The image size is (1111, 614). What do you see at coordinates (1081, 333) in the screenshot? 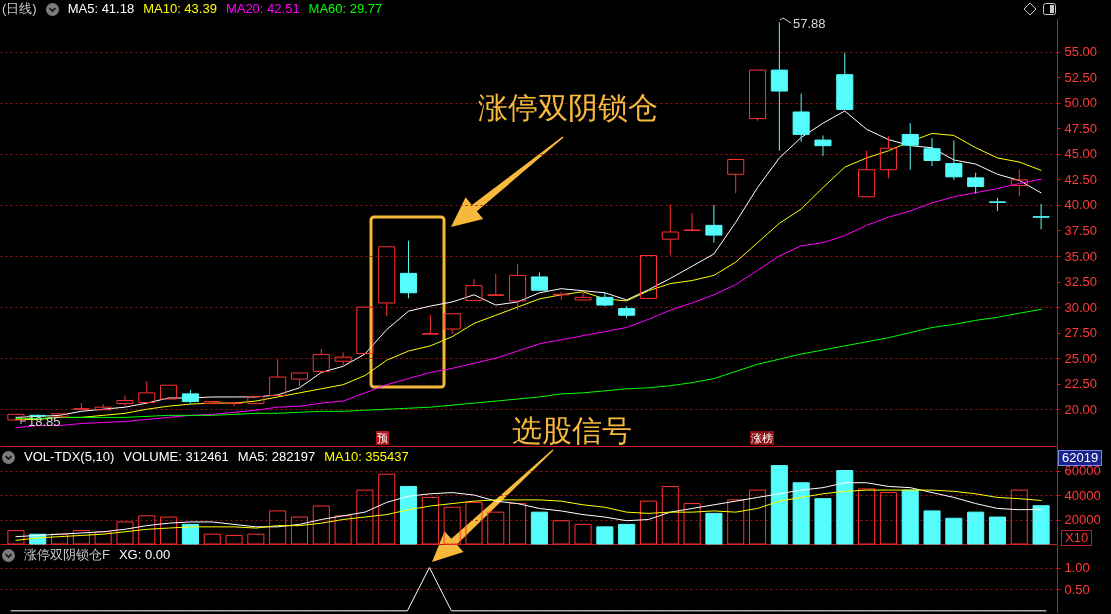
I see `y-tick-label: 27.50` at bounding box center [1081, 333].